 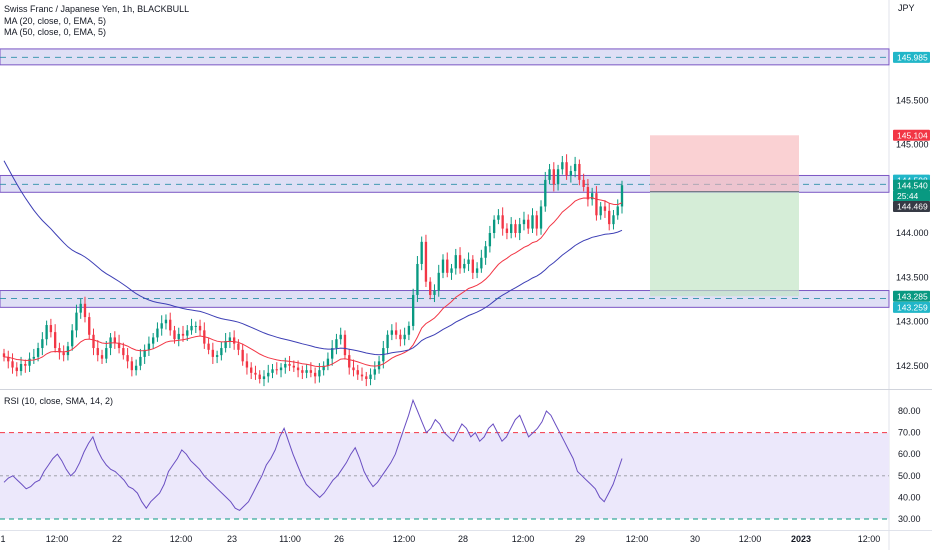 I want to click on take-profit-zone, so click(x=724, y=244).